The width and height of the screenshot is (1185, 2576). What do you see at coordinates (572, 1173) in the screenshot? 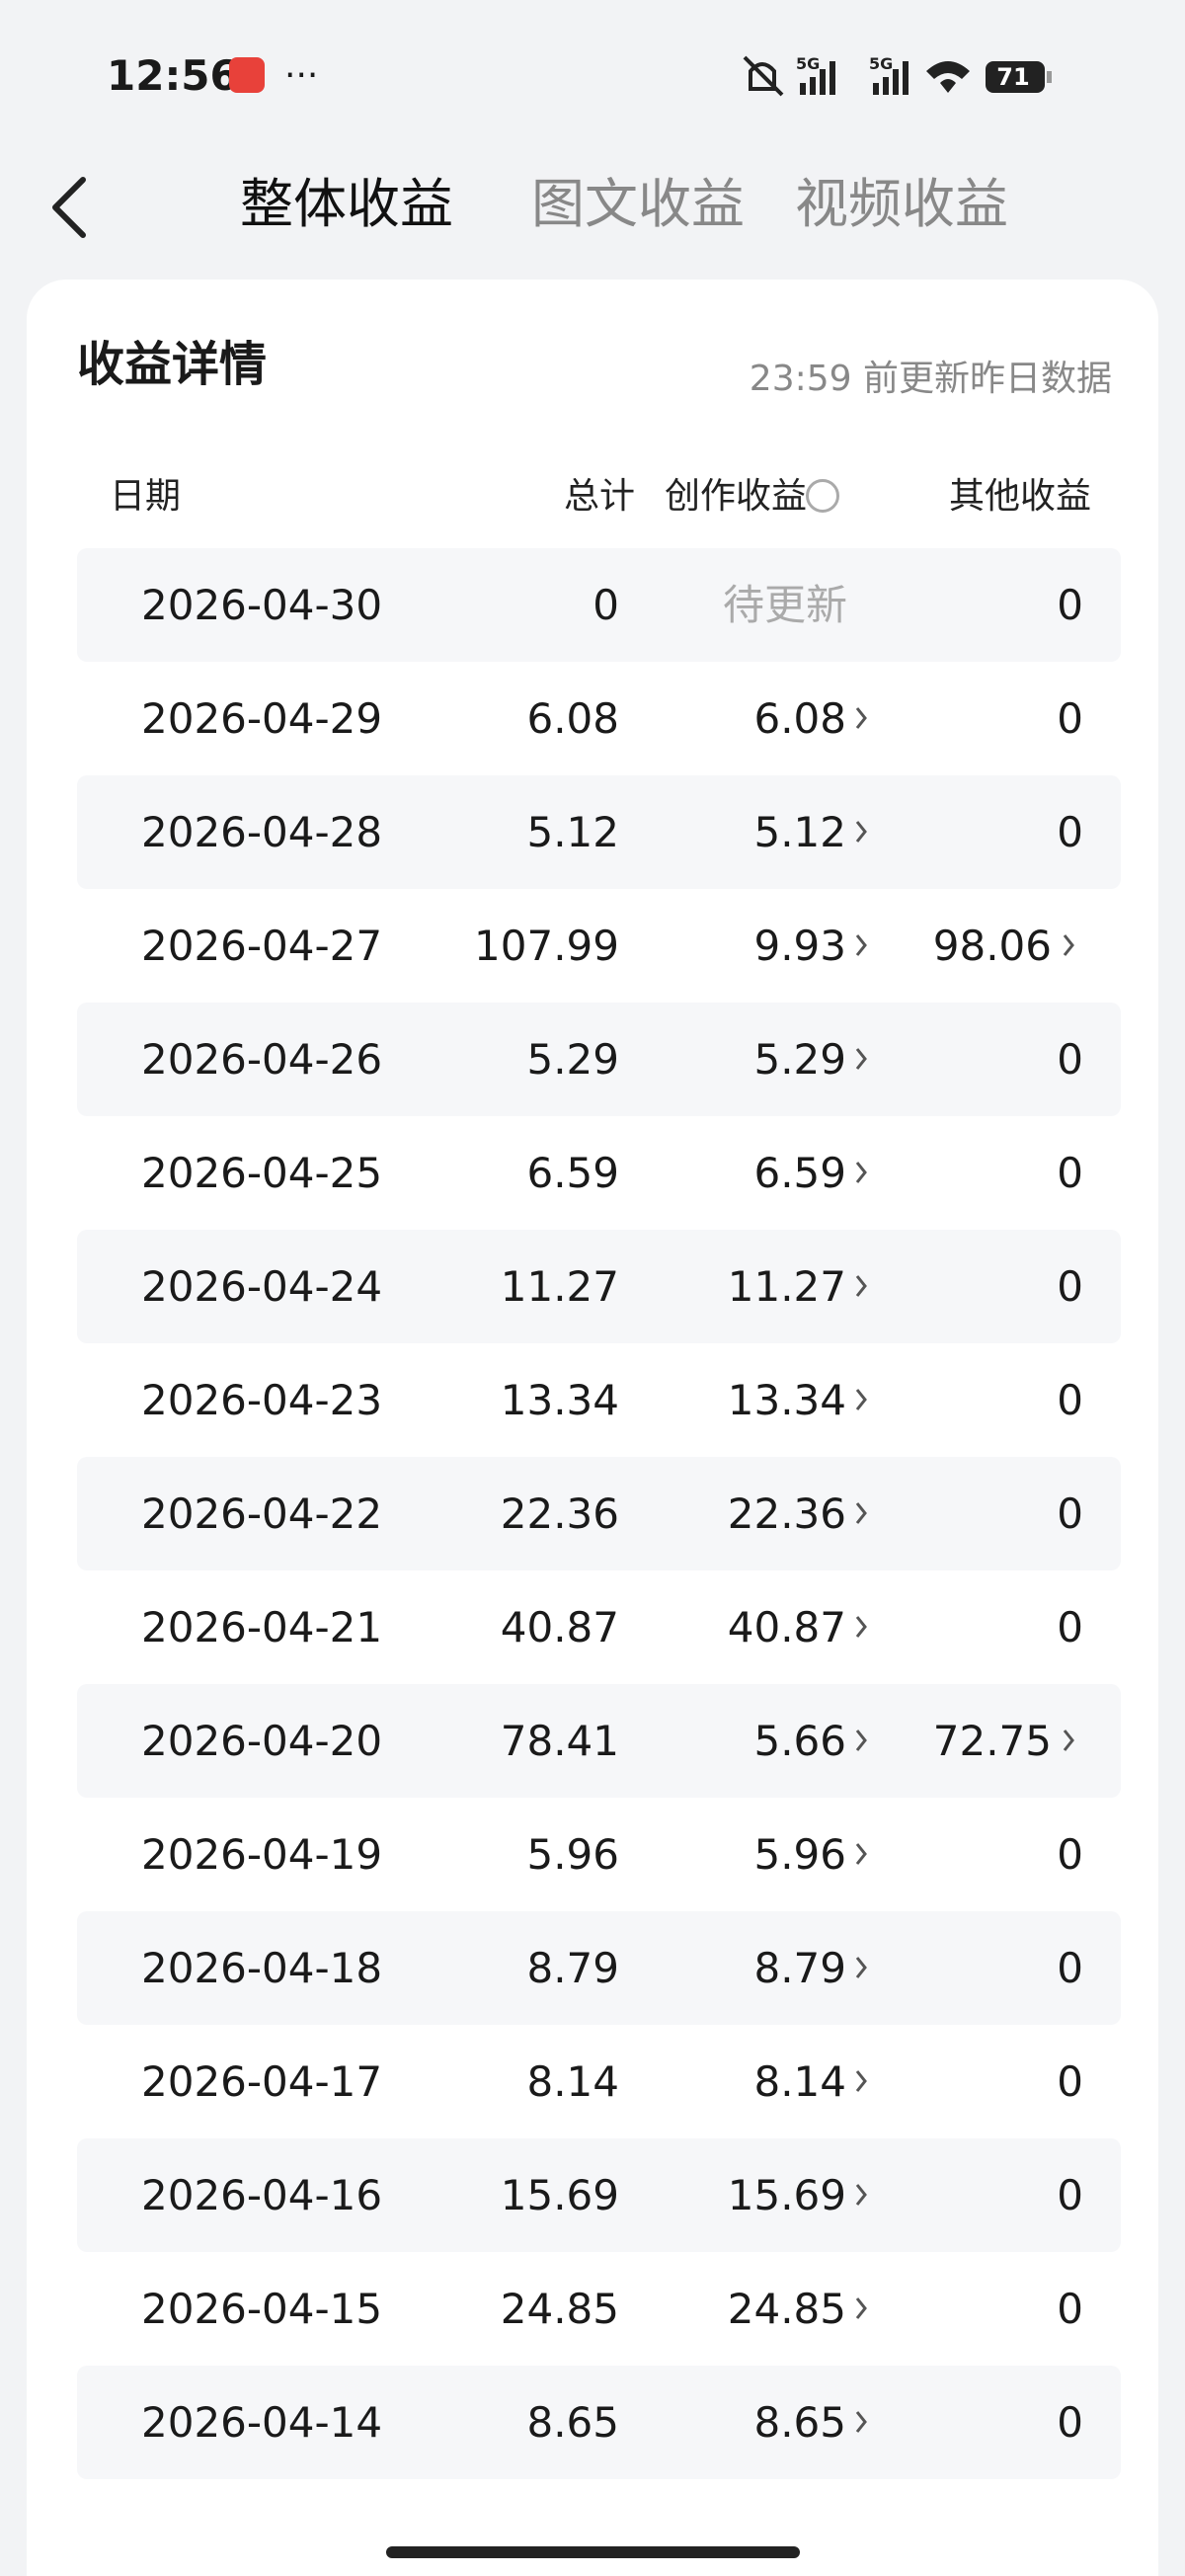
I see `total-cell: 6.59` at bounding box center [572, 1173].